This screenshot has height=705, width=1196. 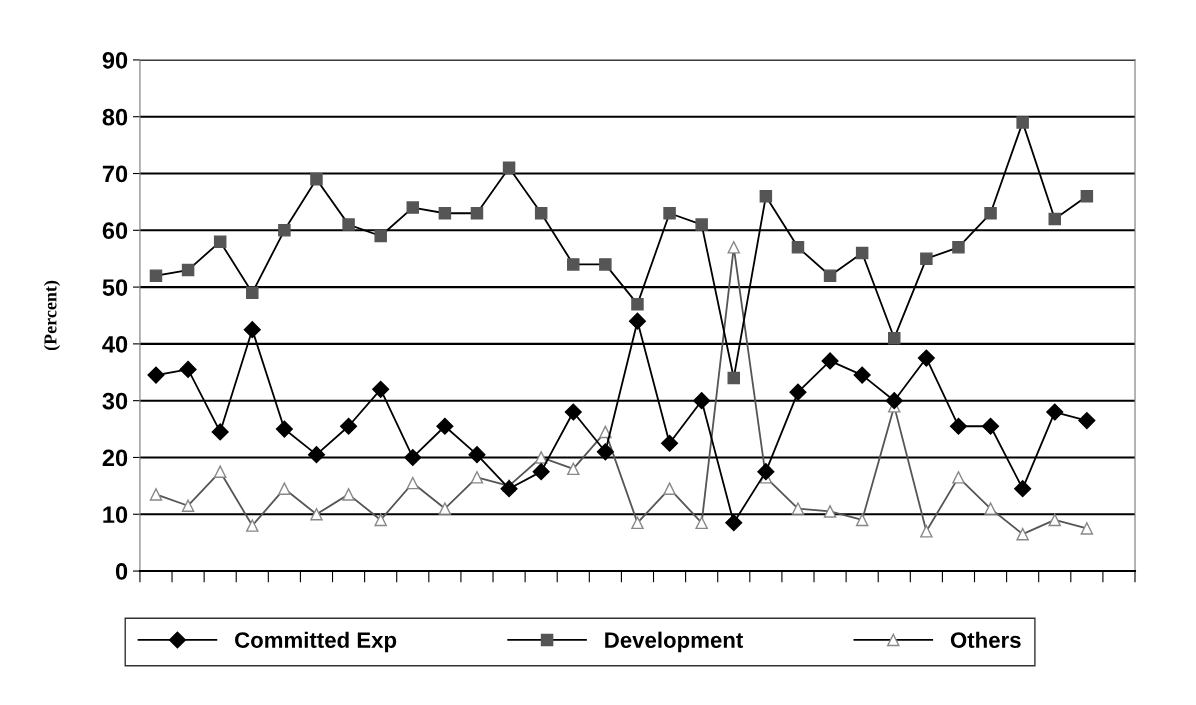 I want to click on y-tick-label: 90, so click(x=115, y=60).